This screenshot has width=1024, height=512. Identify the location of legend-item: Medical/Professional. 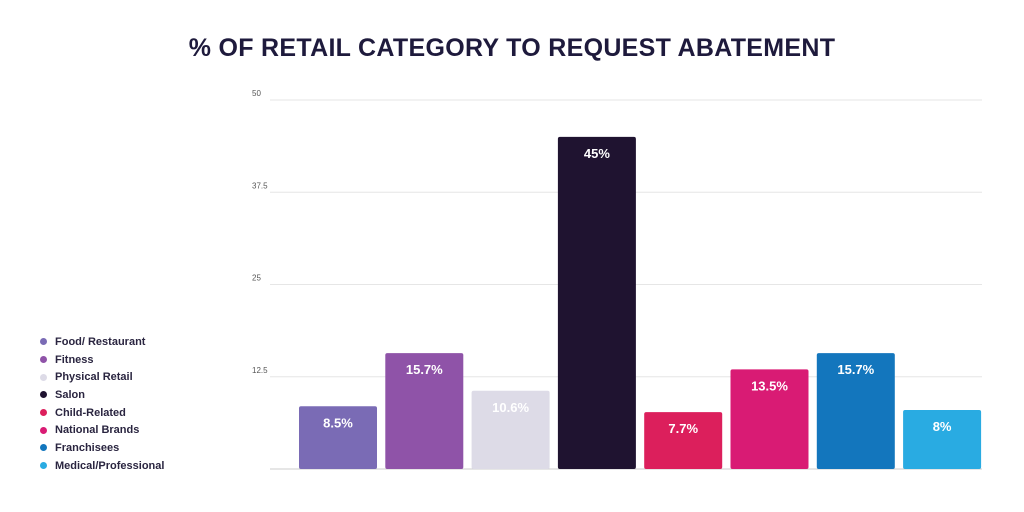
(102, 466).